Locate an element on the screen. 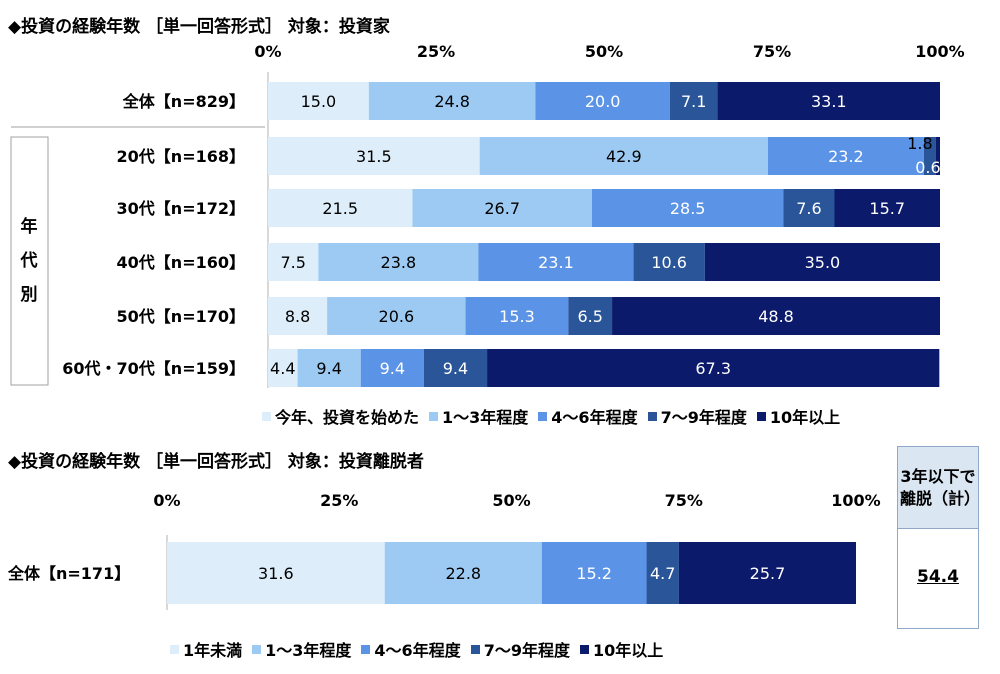 The image size is (1000, 674). chart2-title: ◆投資の経験年数 ［単一回答形式］ 対象：投資離脱者 is located at coordinates (216, 462).